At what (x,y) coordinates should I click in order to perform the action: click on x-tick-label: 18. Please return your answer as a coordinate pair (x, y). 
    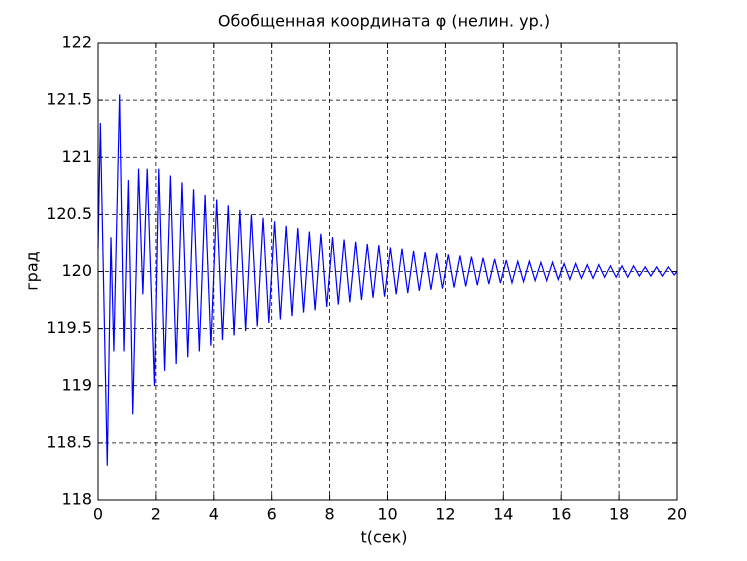
    Looking at the image, I should click on (619, 514).